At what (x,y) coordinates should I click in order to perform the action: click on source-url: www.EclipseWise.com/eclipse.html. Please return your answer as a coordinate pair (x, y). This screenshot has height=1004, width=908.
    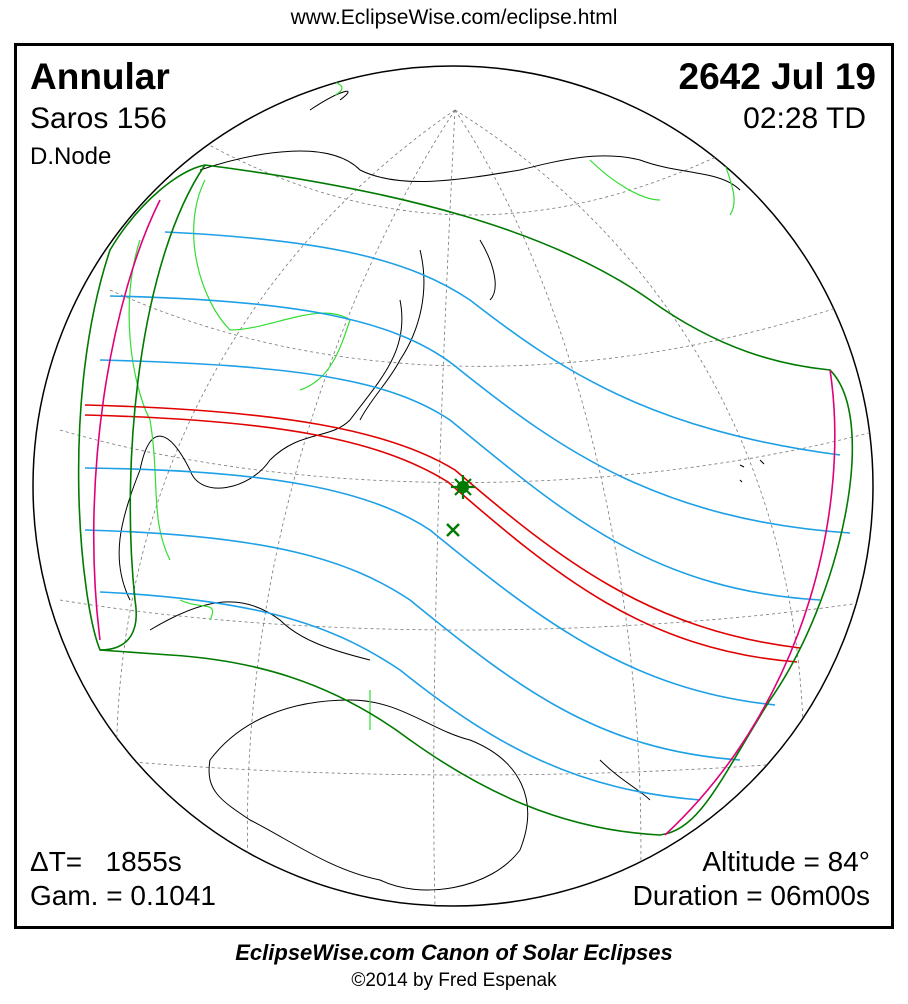
    Looking at the image, I should click on (454, 17).